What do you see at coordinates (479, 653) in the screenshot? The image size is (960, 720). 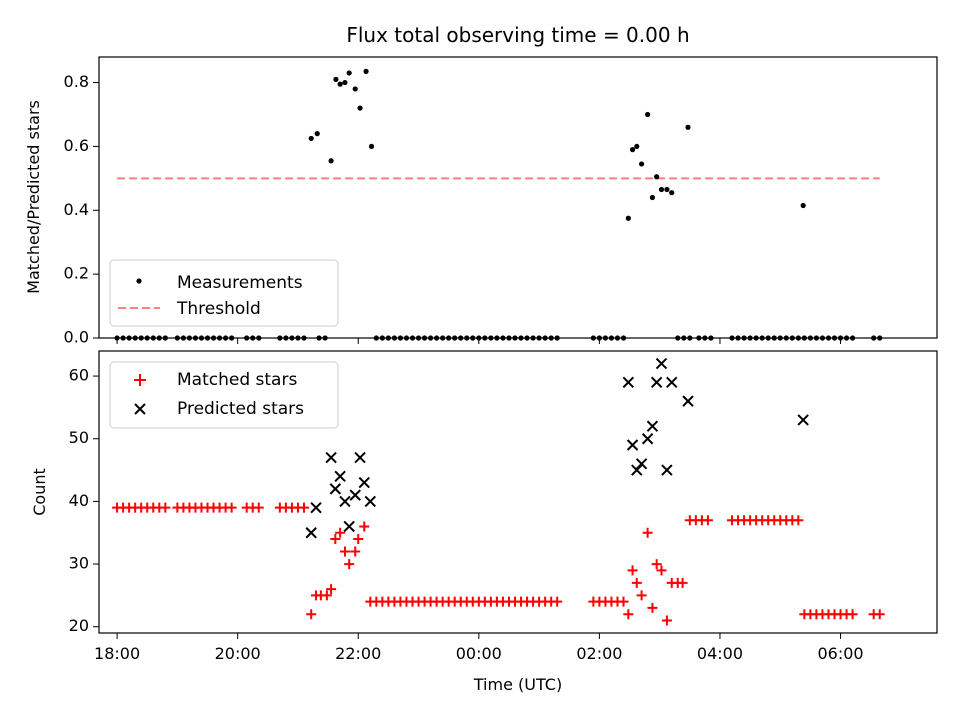 I see `x-tick-label: 00:00` at bounding box center [479, 653].